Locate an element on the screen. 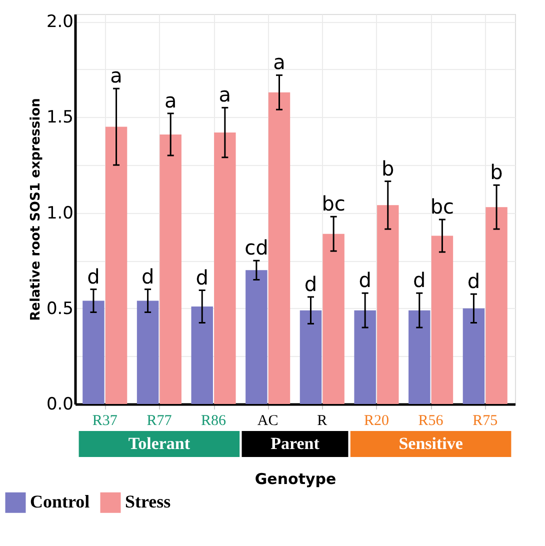  annotation: cd is located at coordinates (256, 248).